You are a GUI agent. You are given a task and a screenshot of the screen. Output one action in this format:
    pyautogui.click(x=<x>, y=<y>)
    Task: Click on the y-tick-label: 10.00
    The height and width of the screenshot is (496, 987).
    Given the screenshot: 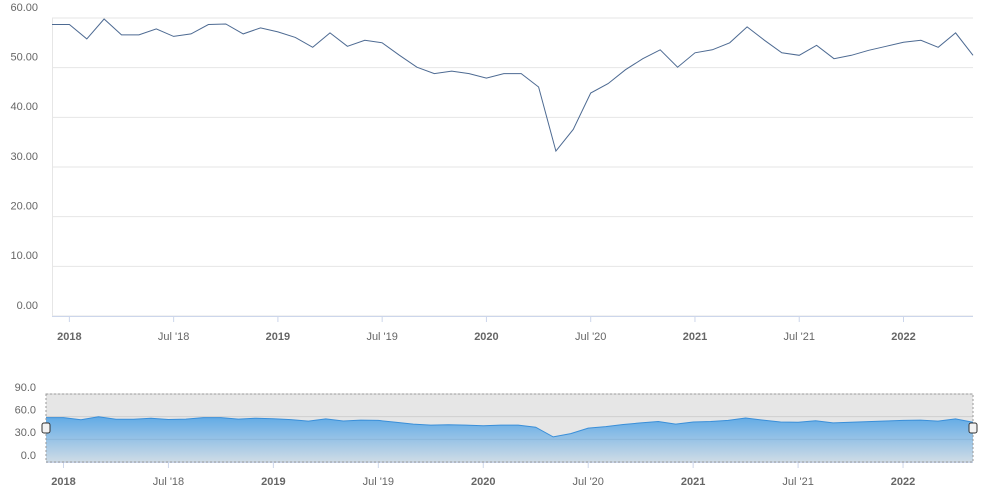 What is the action you would take?
    pyautogui.click(x=24, y=256)
    